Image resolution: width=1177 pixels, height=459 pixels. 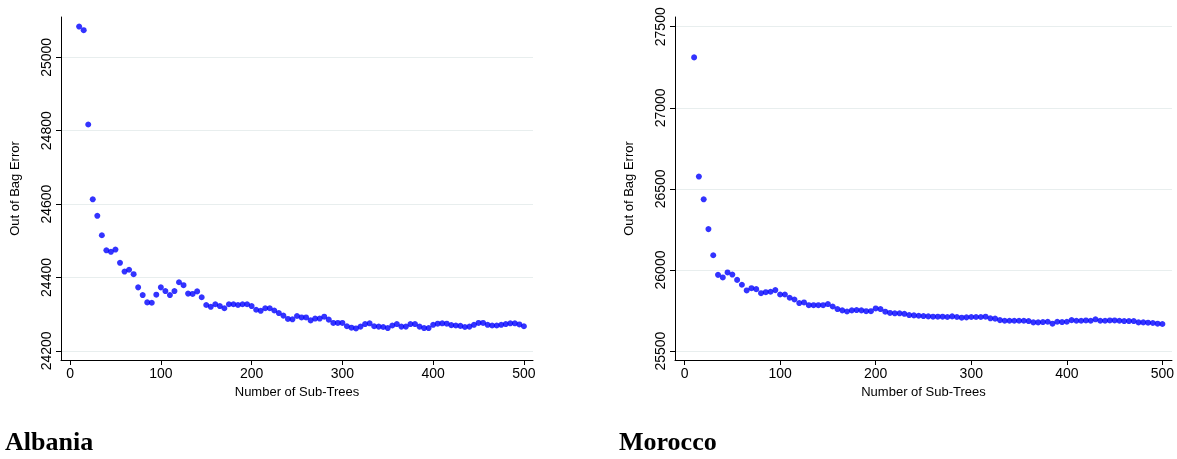 I want to click on y-tick-label: 27500, so click(x=660, y=27).